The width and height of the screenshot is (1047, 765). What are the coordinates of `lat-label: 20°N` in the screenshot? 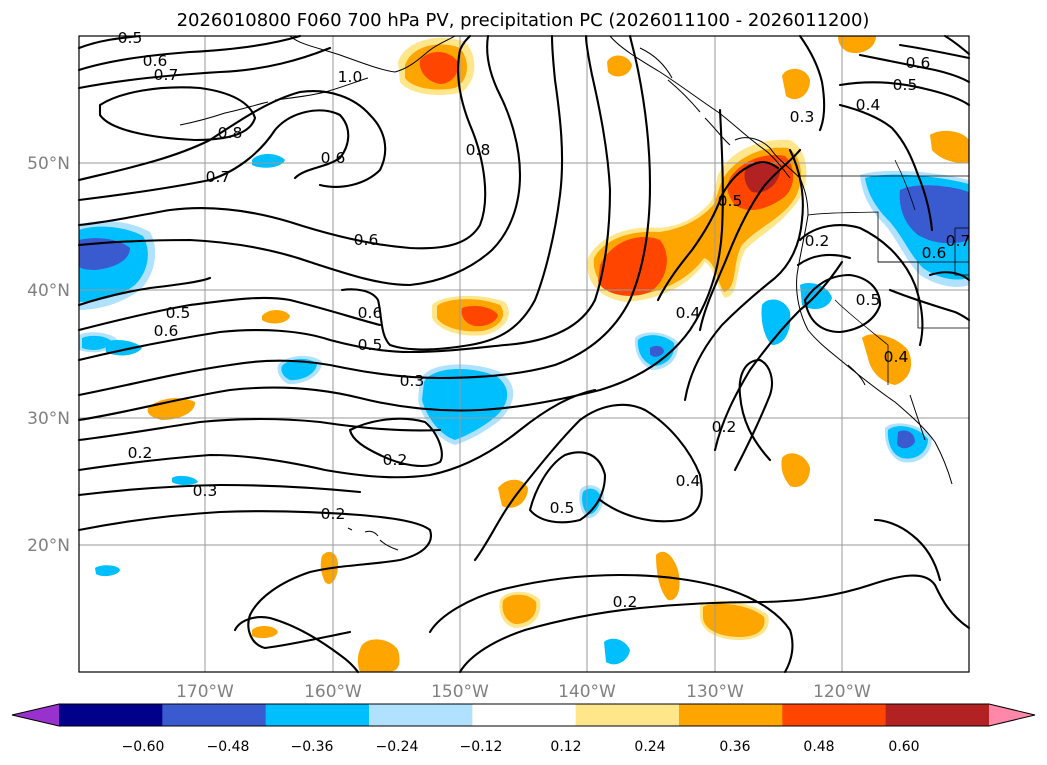 It's located at (48, 546).